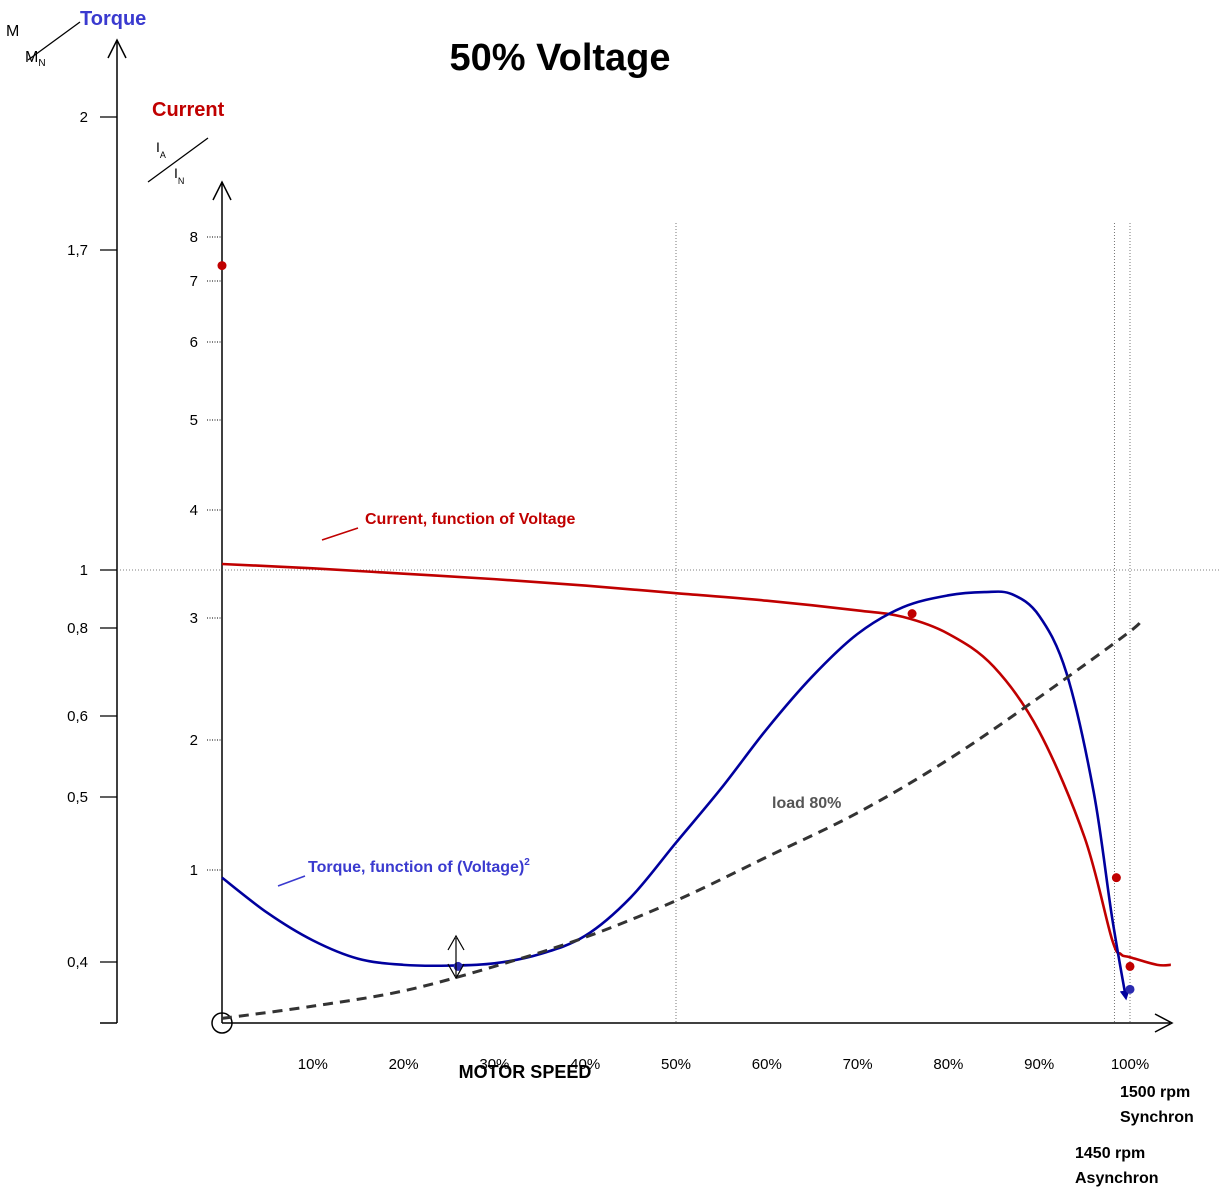 This screenshot has width=1220, height=1192. What do you see at coordinates (1130, 989) in the screenshot?
I see `torque-point` at bounding box center [1130, 989].